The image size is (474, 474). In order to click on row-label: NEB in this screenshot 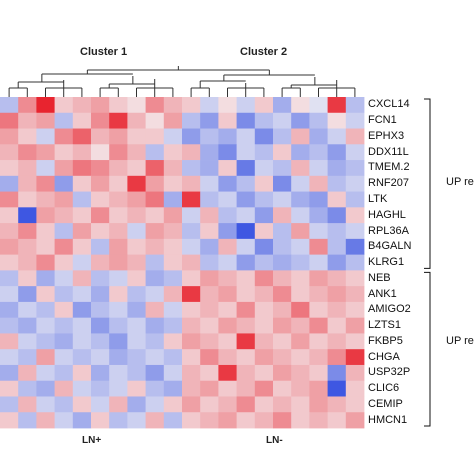, I will do `click(379, 277)`.